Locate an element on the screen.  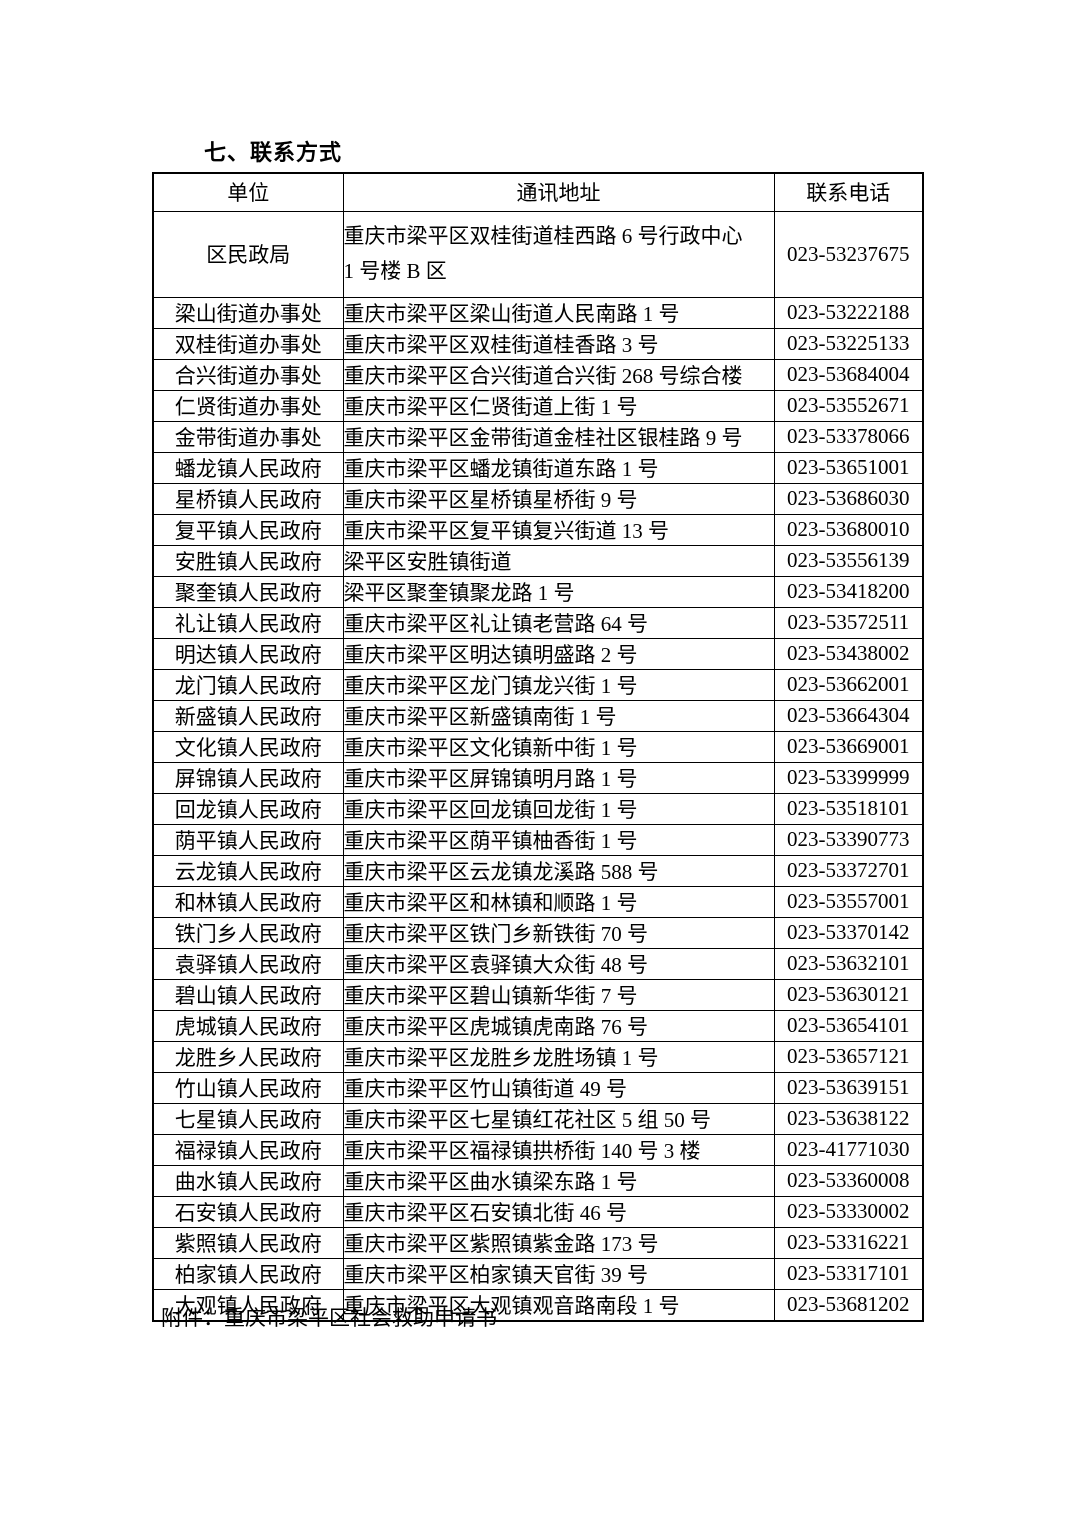
table-row: 屏锦镇人民政府 重庆市梁平区屏锦镇明月路 1 号 023-53399999 is located at coordinates (538, 777).